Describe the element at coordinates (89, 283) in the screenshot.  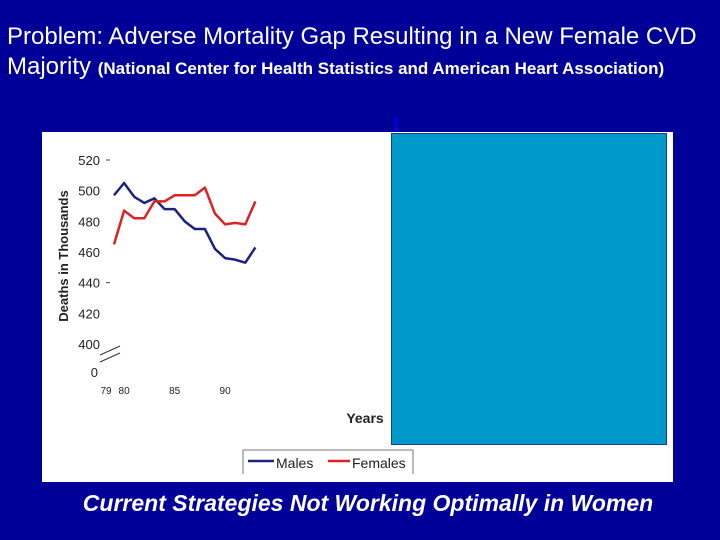
I see `y-tick-label: 440` at that location.